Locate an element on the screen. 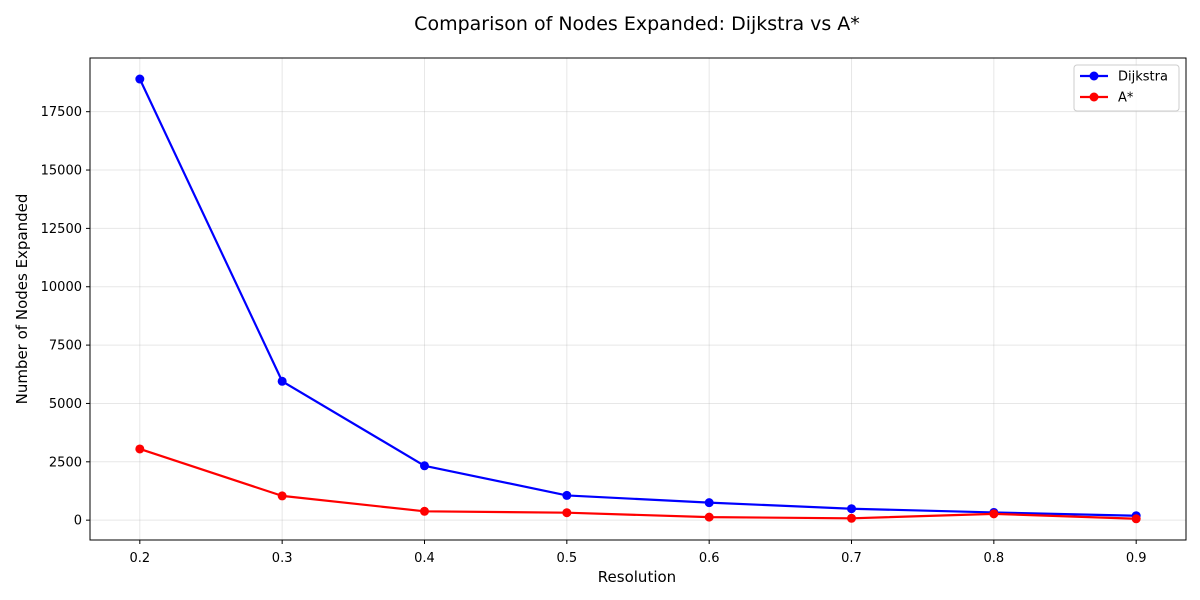 The height and width of the screenshot is (600, 1200). y-tick-label: 10000 is located at coordinates (61, 287).